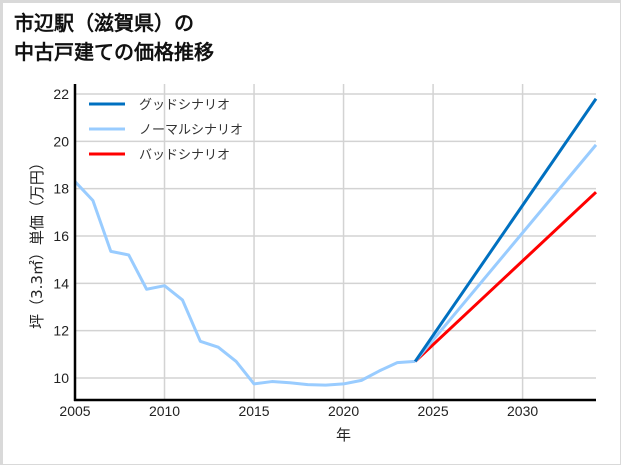 Image resolution: width=621 pixels, height=465 pixels. I want to click on x-tick-label: 2010, so click(164, 411).